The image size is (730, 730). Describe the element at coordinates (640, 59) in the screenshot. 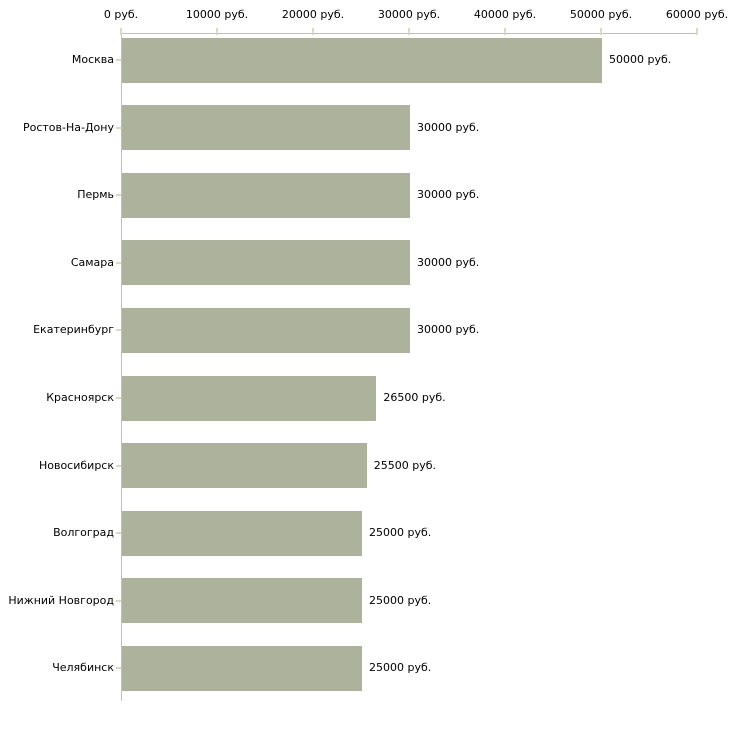

I see `value-label: 50000 руб.` at that location.